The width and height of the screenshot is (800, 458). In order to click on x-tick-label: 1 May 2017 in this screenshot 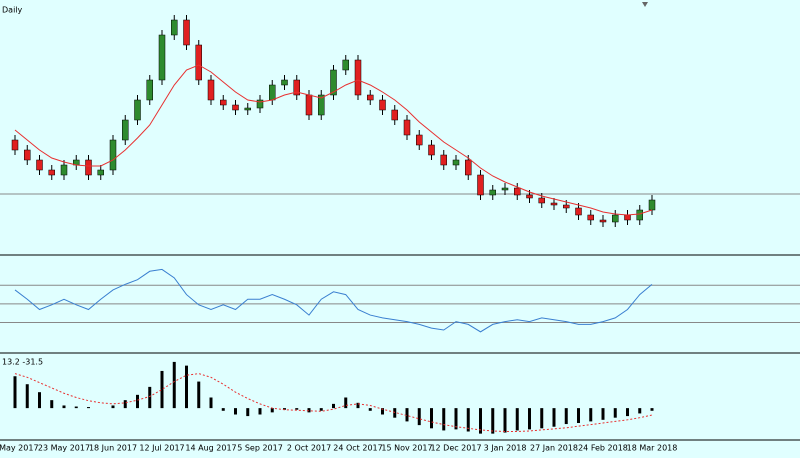, I will do `click(19, 448)`.